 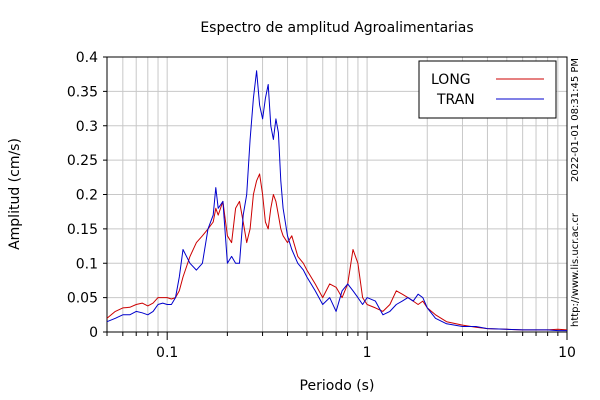 I want to click on y-tick-label: 0, so click(x=93, y=333).